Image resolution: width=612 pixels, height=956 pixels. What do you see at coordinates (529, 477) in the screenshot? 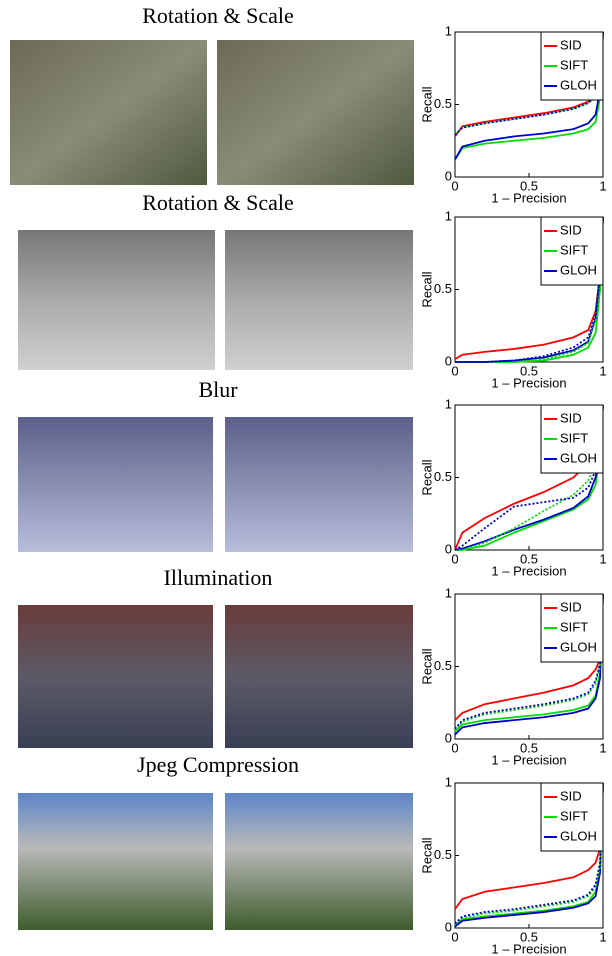
I see `plot-area` at bounding box center [529, 477].